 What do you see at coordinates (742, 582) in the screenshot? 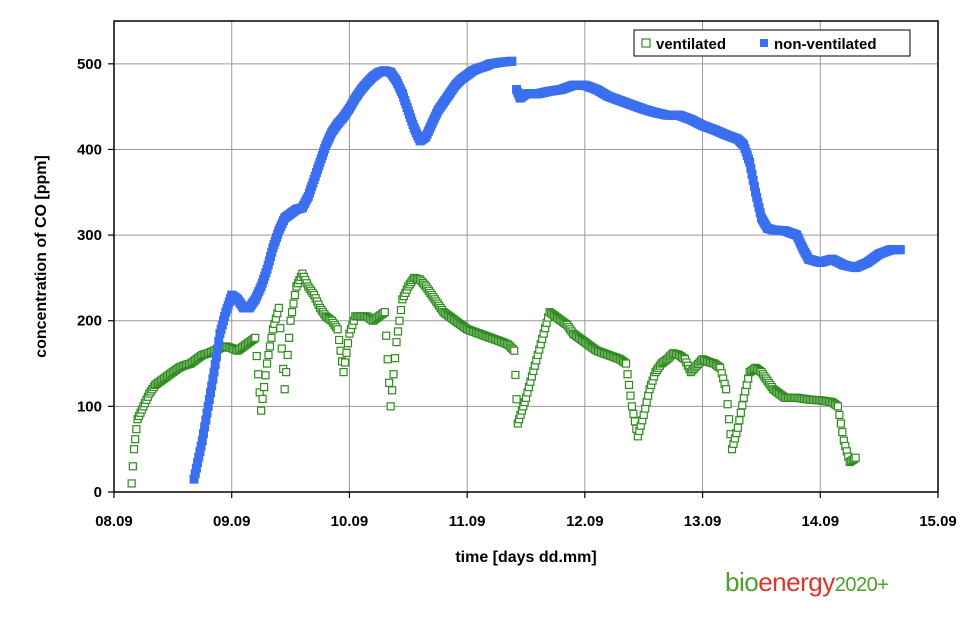
I see `logo-part-bio: bio` at bounding box center [742, 582].